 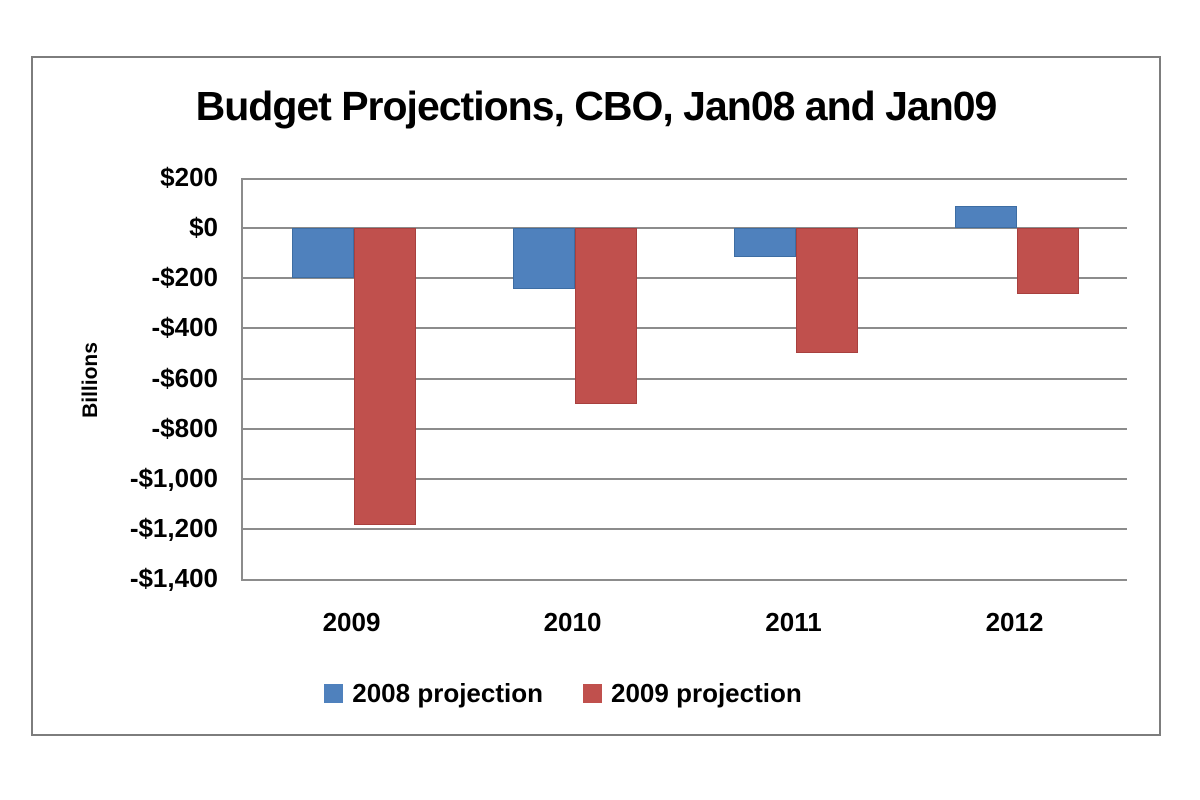 What do you see at coordinates (605, 316) in the screenshot?
I see `bar-2009-projection-2010` at bounding box center [605, 316].